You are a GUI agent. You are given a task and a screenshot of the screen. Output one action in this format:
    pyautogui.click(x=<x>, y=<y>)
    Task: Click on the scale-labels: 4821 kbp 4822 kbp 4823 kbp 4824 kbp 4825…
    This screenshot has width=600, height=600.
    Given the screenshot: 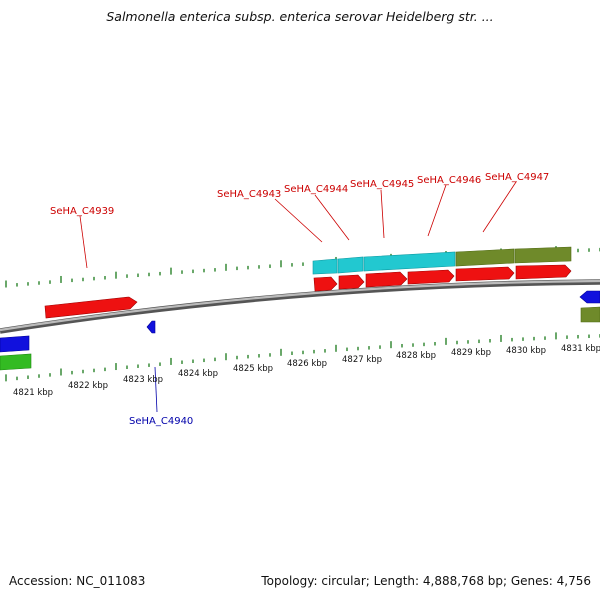 What is the action you would take?
    pyautogui.click(x=306, y=371)
    